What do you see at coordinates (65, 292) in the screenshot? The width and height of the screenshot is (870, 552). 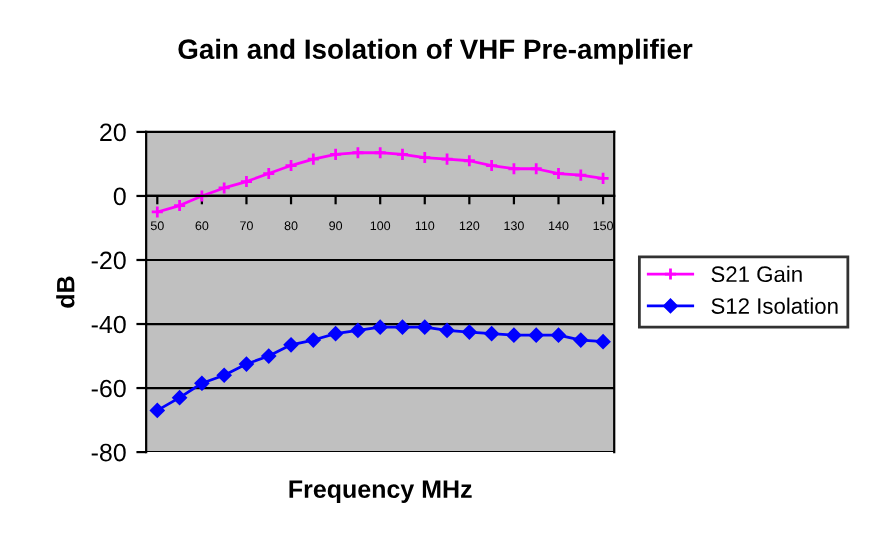 I see `y-axis-title: dB` at bounding box center [65, 292].